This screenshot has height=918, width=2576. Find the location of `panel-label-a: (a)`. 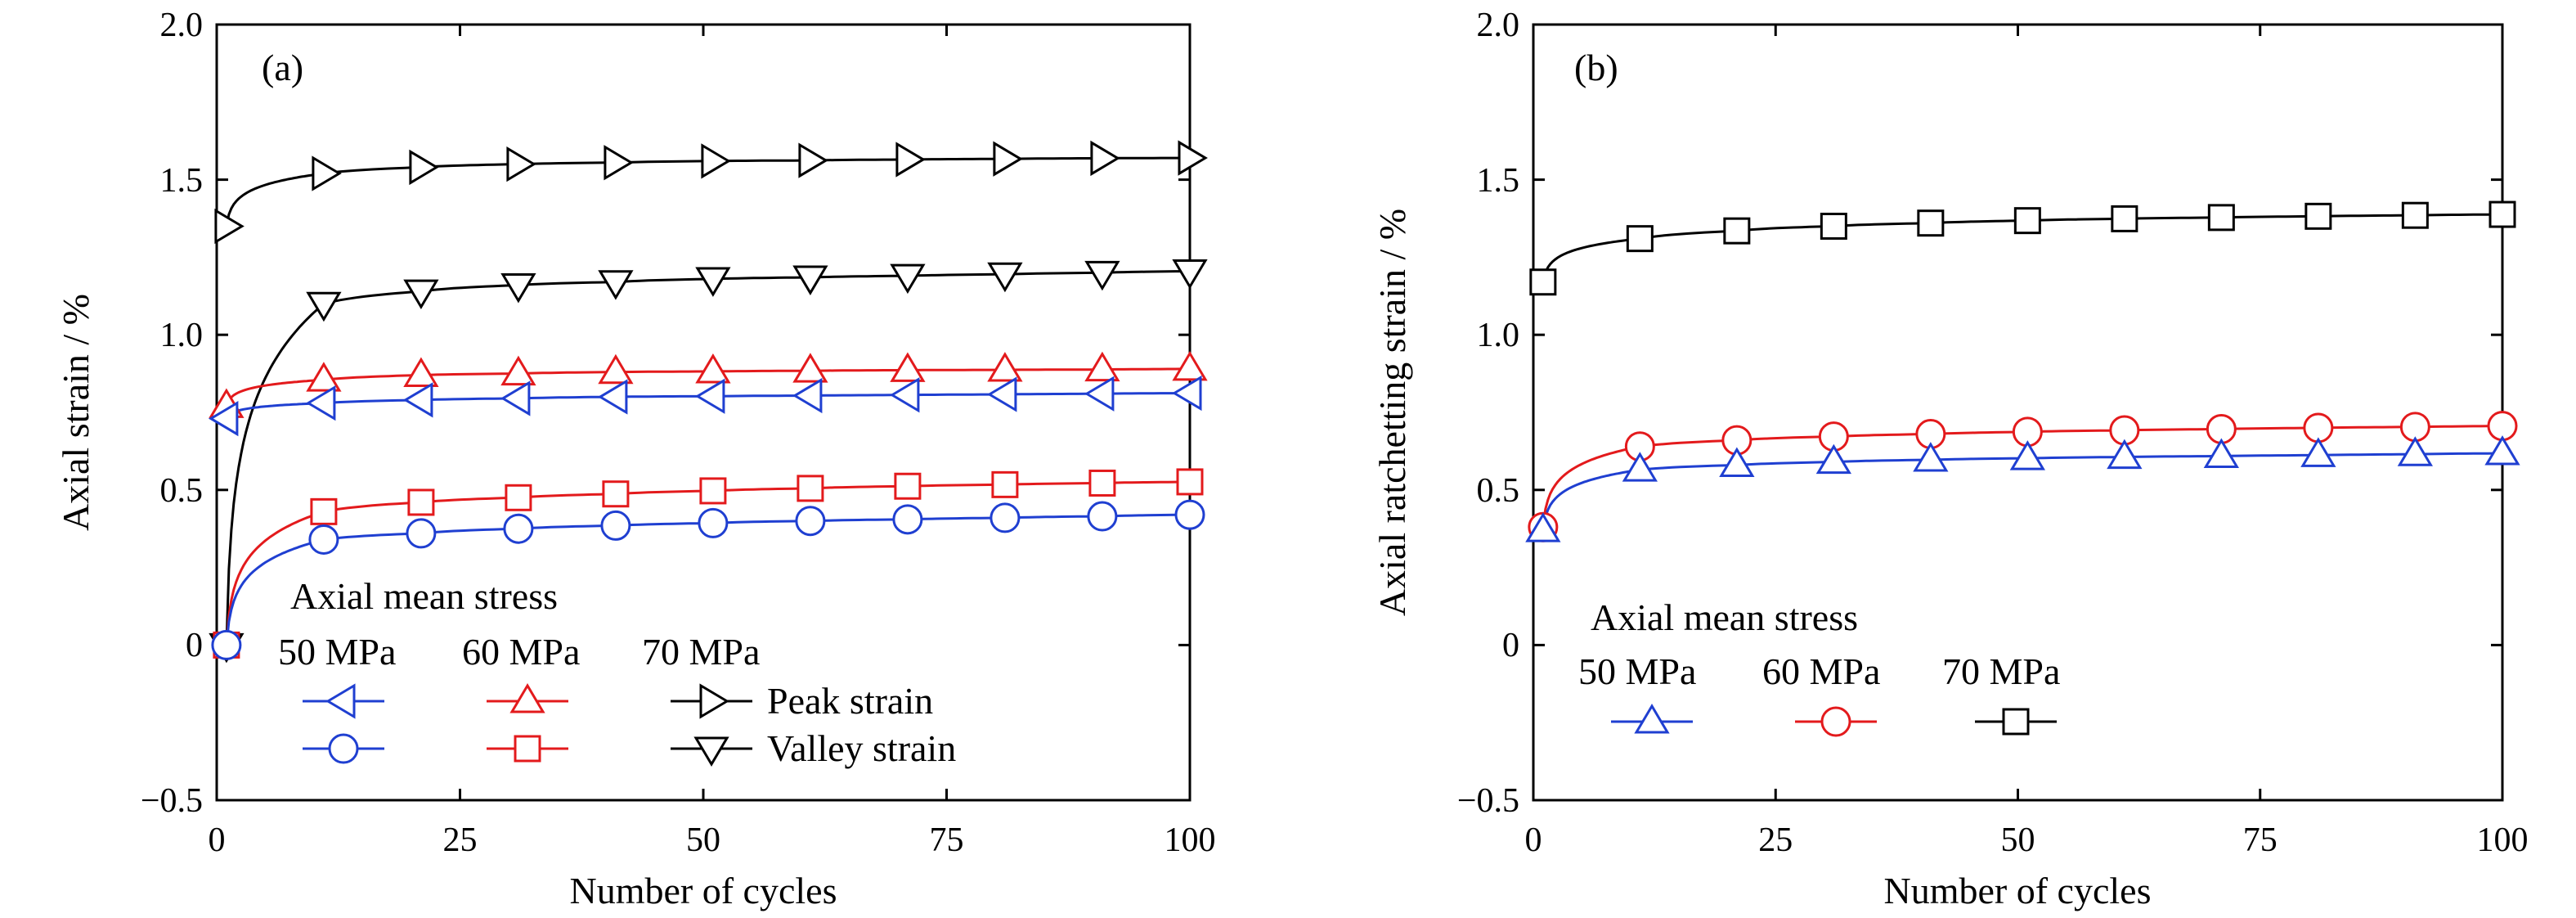

panel-label-a: (a) is located at coordinates (282, 67).